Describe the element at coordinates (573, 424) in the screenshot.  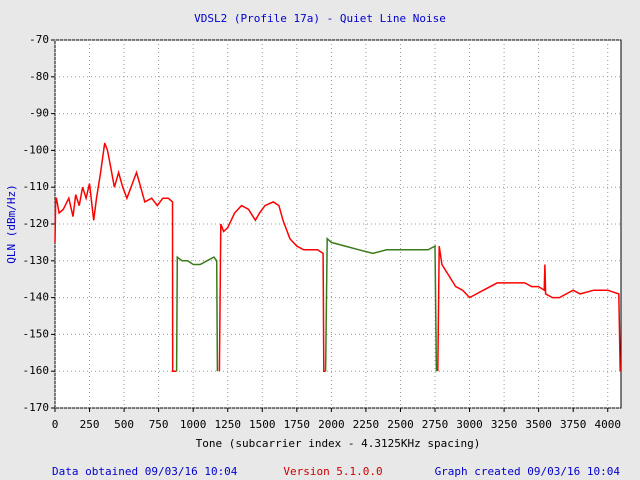
I see `x-tick-label: 3750` at that location.